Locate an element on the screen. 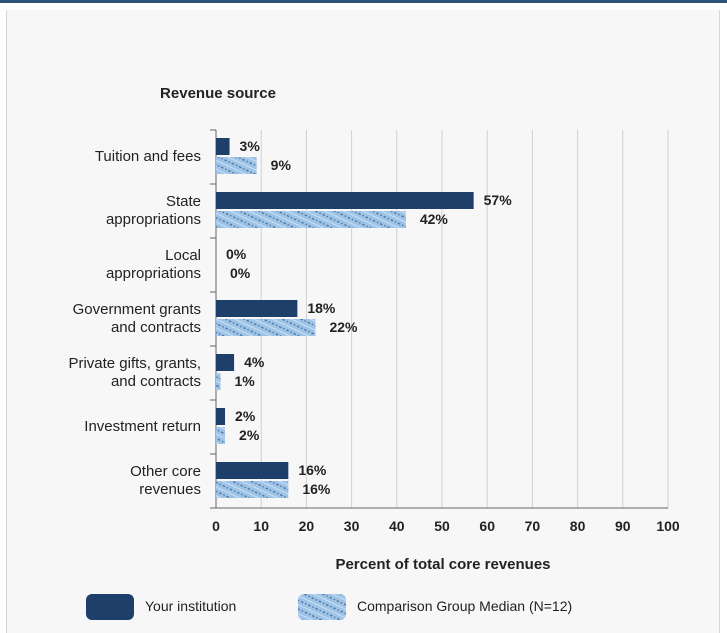 The width and height of the screenshot is (727, 633). data-label: 3% is located at coordinates (250, 146).